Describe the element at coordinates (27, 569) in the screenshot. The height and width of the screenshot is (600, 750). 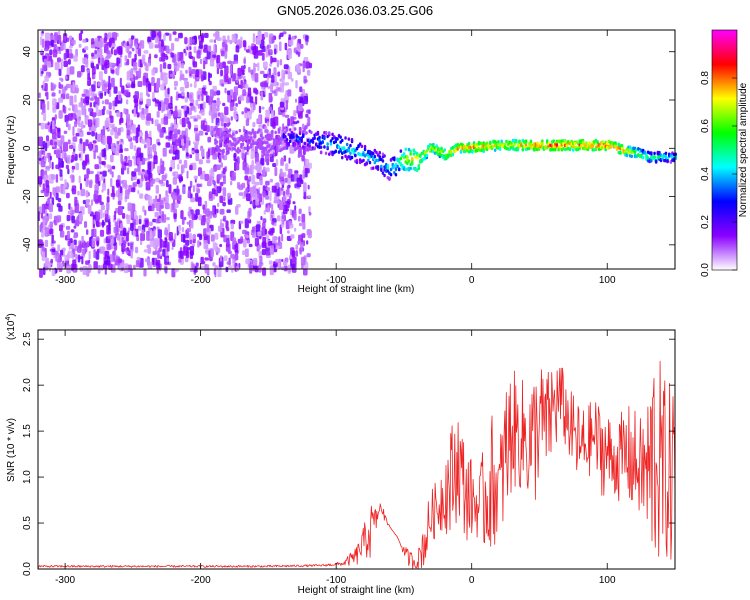
I see `y-tick-label: 0.0` at that location.